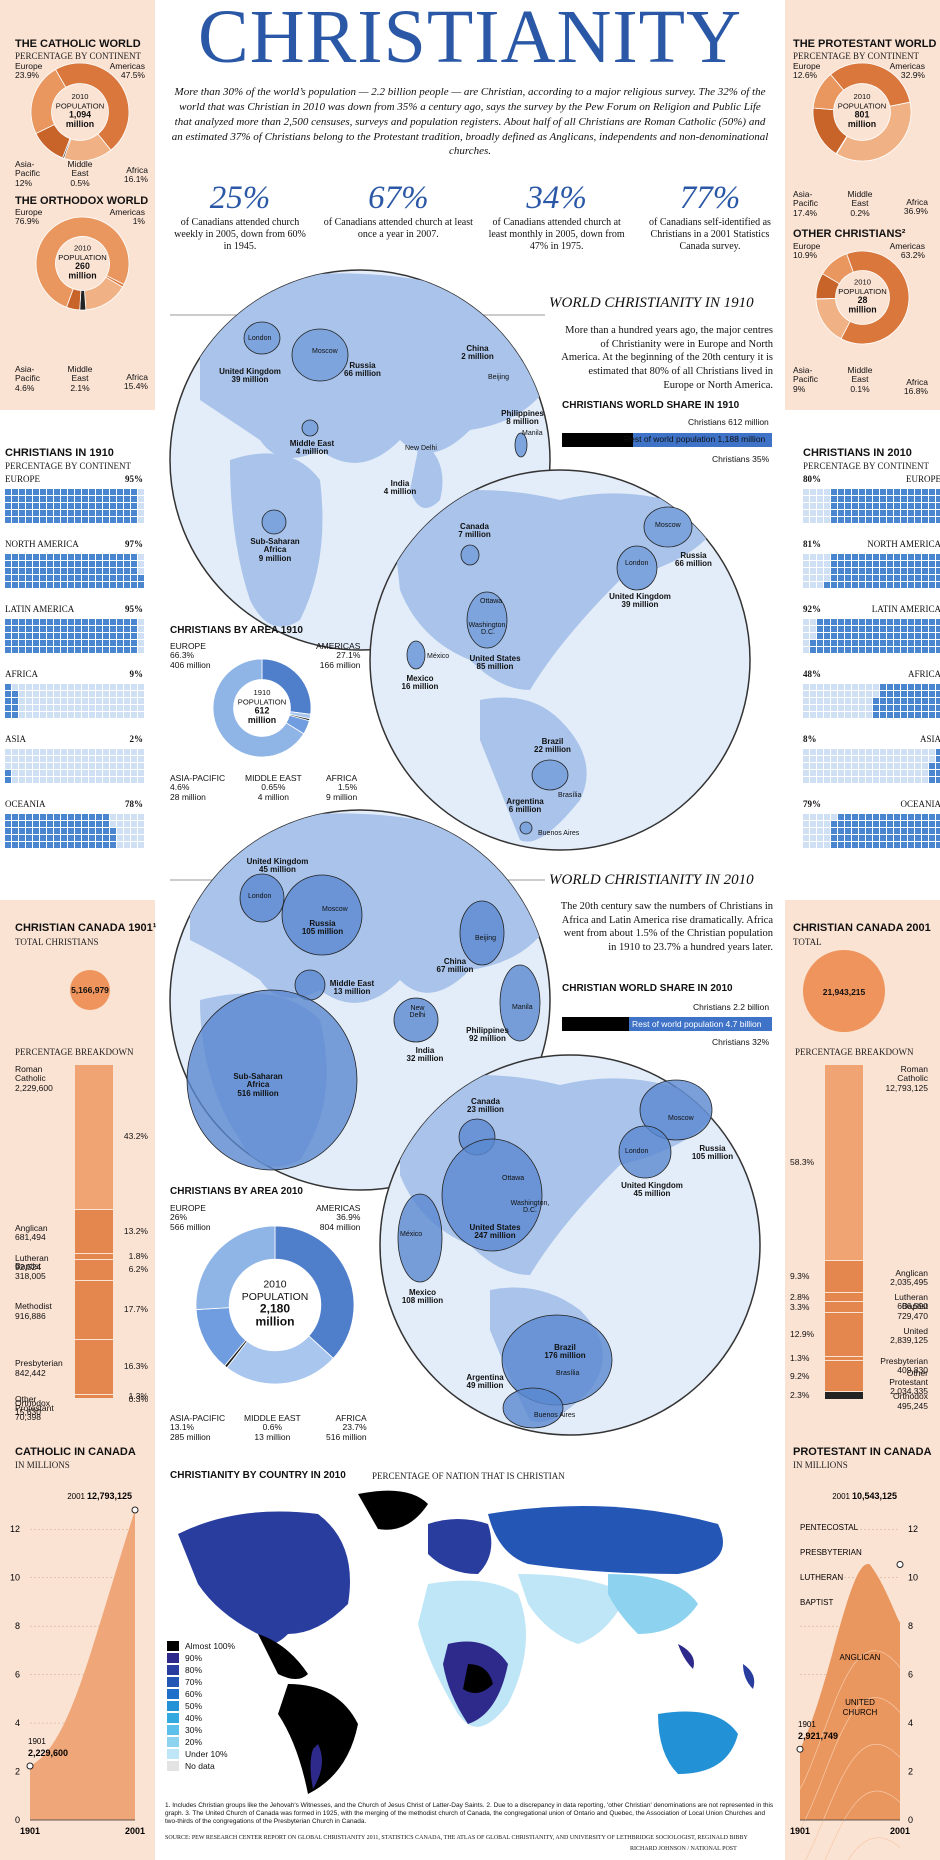 Image resolution: width=940 pixels, height=1860 pixels. Describe the element at coordinates (800, 1276) in the screenshot. I see `stack-pct: 9.3%` at that location.